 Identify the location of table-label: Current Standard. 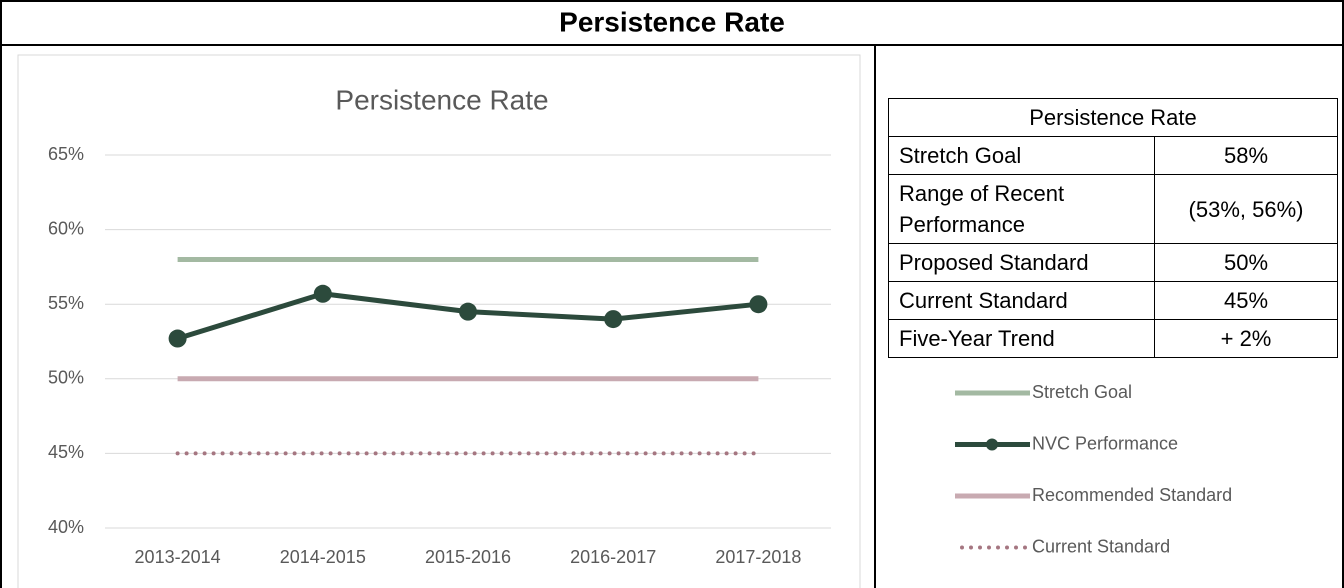
(1021, 300).